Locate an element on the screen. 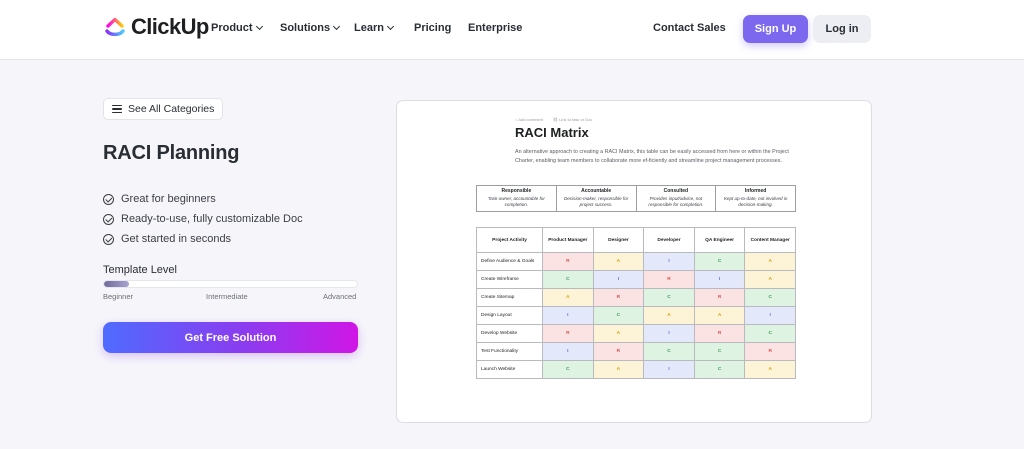 The width and height of the screenshot is (1024, 449). nav-enterprise-label: Enterprise is located at coordinates (495, 28).